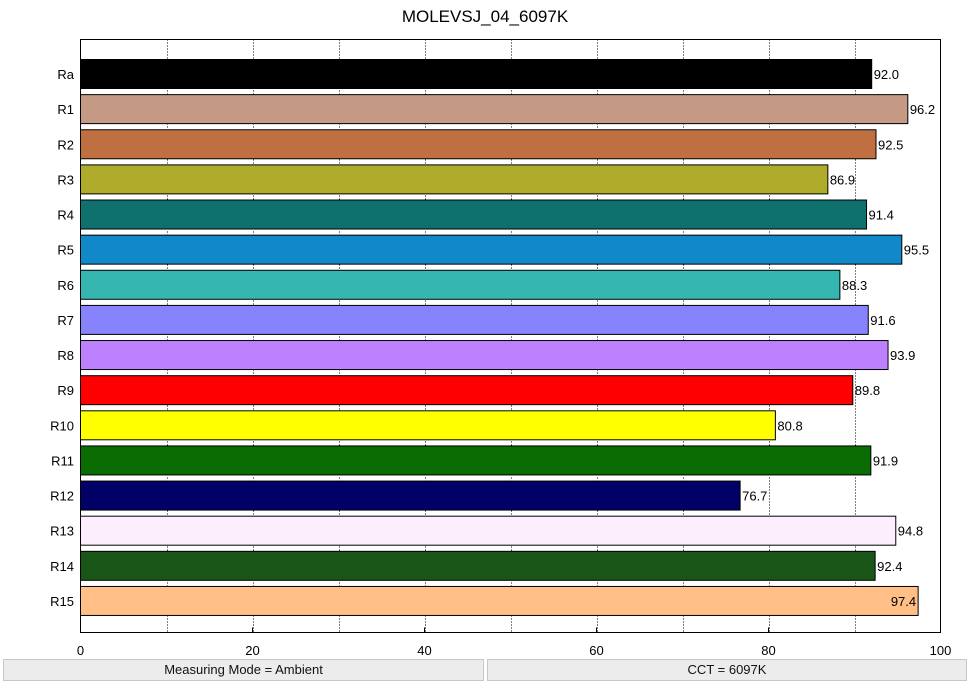 The image size is (970, 683). What do you see at coordinates (890, 144) in the screenshot?
I see `value-label-r2: 92.5` at bounding box center [890, 144].